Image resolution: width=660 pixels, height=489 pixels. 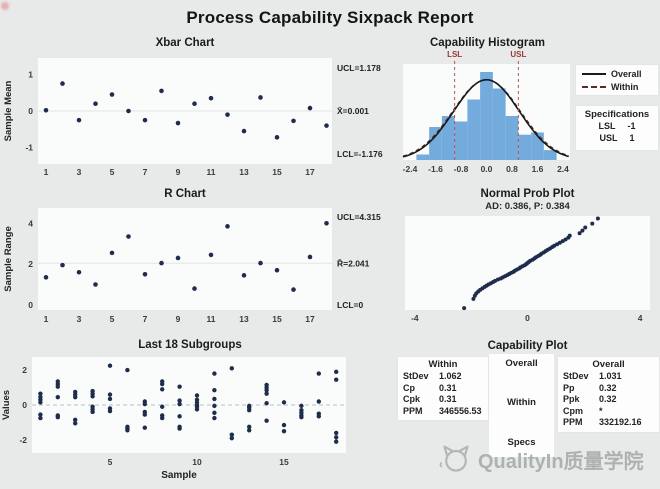 I want to click on prob-plot-title: Normal Prob Plot, so click(x=527, y=194).